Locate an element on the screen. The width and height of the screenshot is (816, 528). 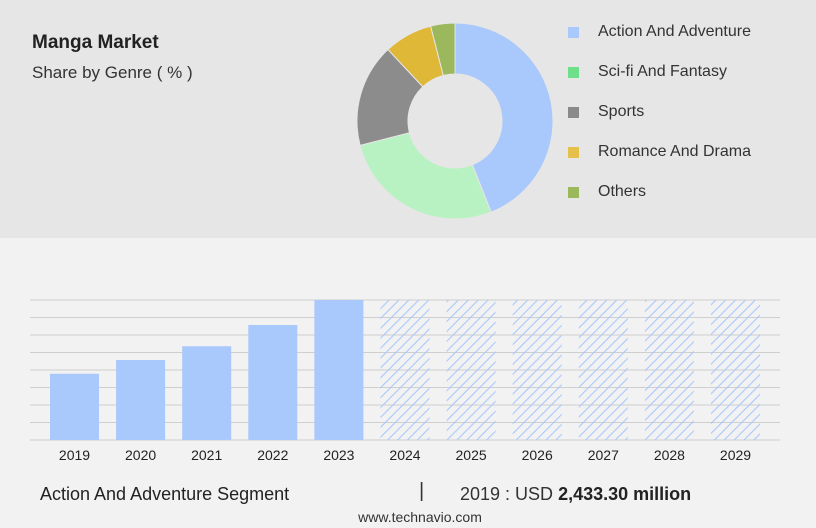
legend-item-action-adventure: Action And Adventure is located at coordinates (659, 32).